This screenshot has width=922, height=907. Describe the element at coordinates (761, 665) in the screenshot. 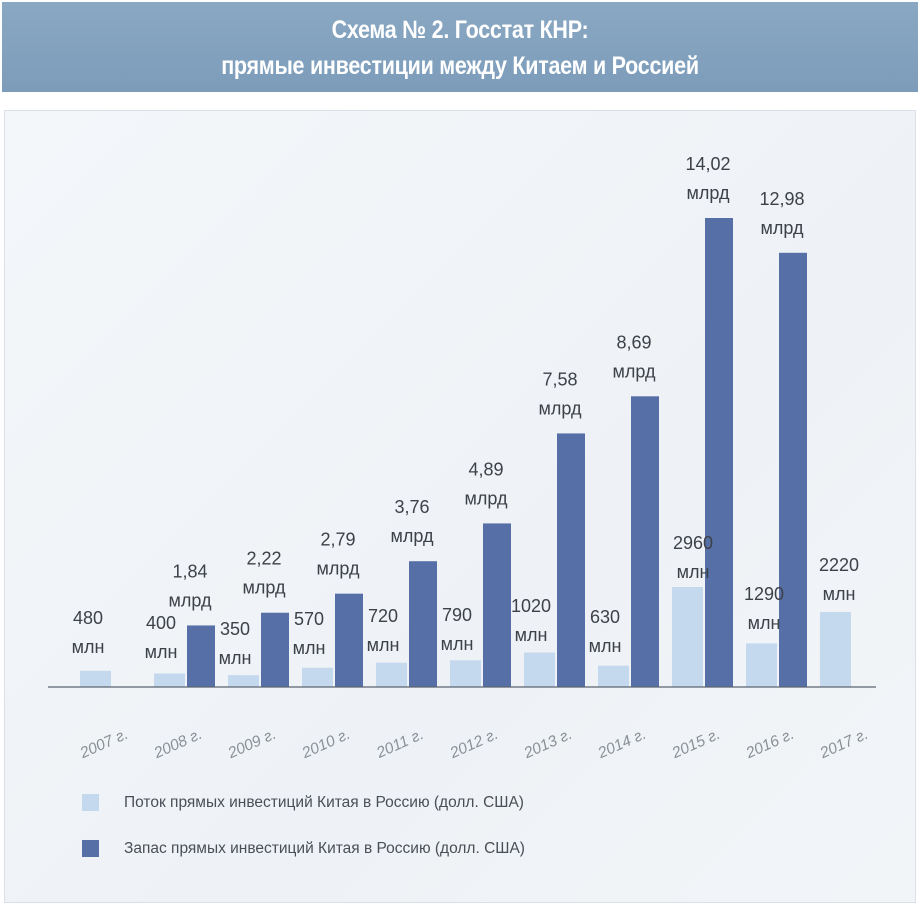

I see `bar-flow-2016` at that location.